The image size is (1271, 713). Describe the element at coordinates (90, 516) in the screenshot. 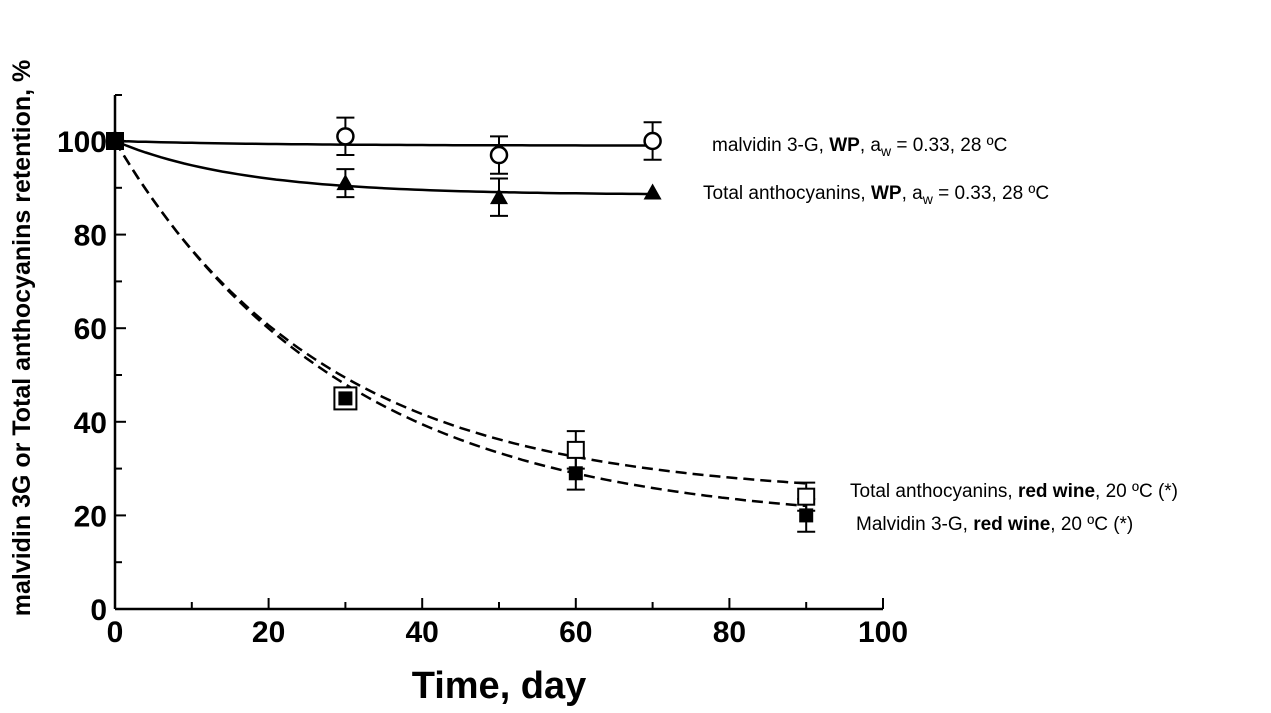

I see `y-tick-label: 20` at that location.